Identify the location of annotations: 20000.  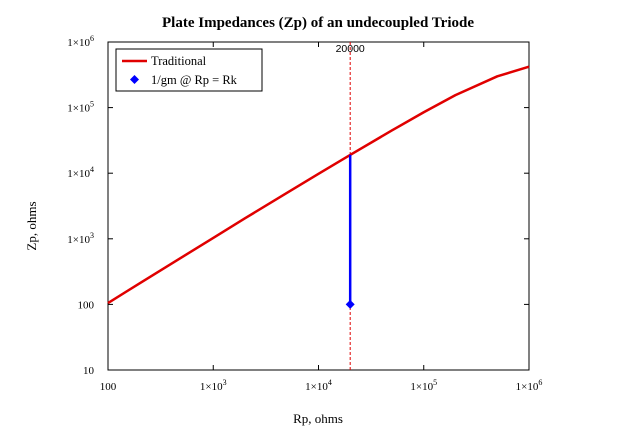
(350, 206).